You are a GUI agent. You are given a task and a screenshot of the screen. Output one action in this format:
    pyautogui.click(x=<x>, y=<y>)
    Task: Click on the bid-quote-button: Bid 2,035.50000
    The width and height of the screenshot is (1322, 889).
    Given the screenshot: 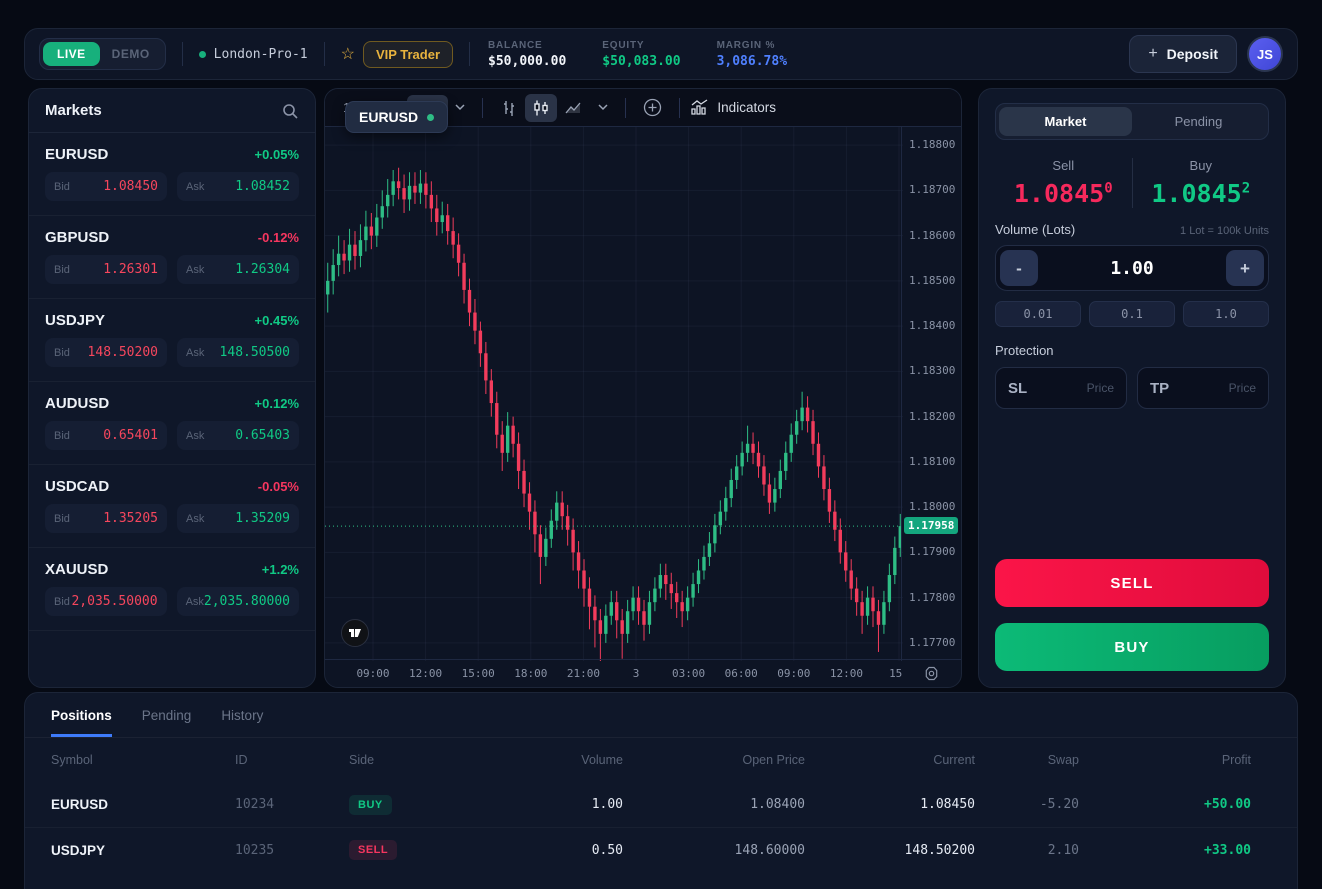 What is the action you would take?
    pyautogui.click(x=106, y=601)
    